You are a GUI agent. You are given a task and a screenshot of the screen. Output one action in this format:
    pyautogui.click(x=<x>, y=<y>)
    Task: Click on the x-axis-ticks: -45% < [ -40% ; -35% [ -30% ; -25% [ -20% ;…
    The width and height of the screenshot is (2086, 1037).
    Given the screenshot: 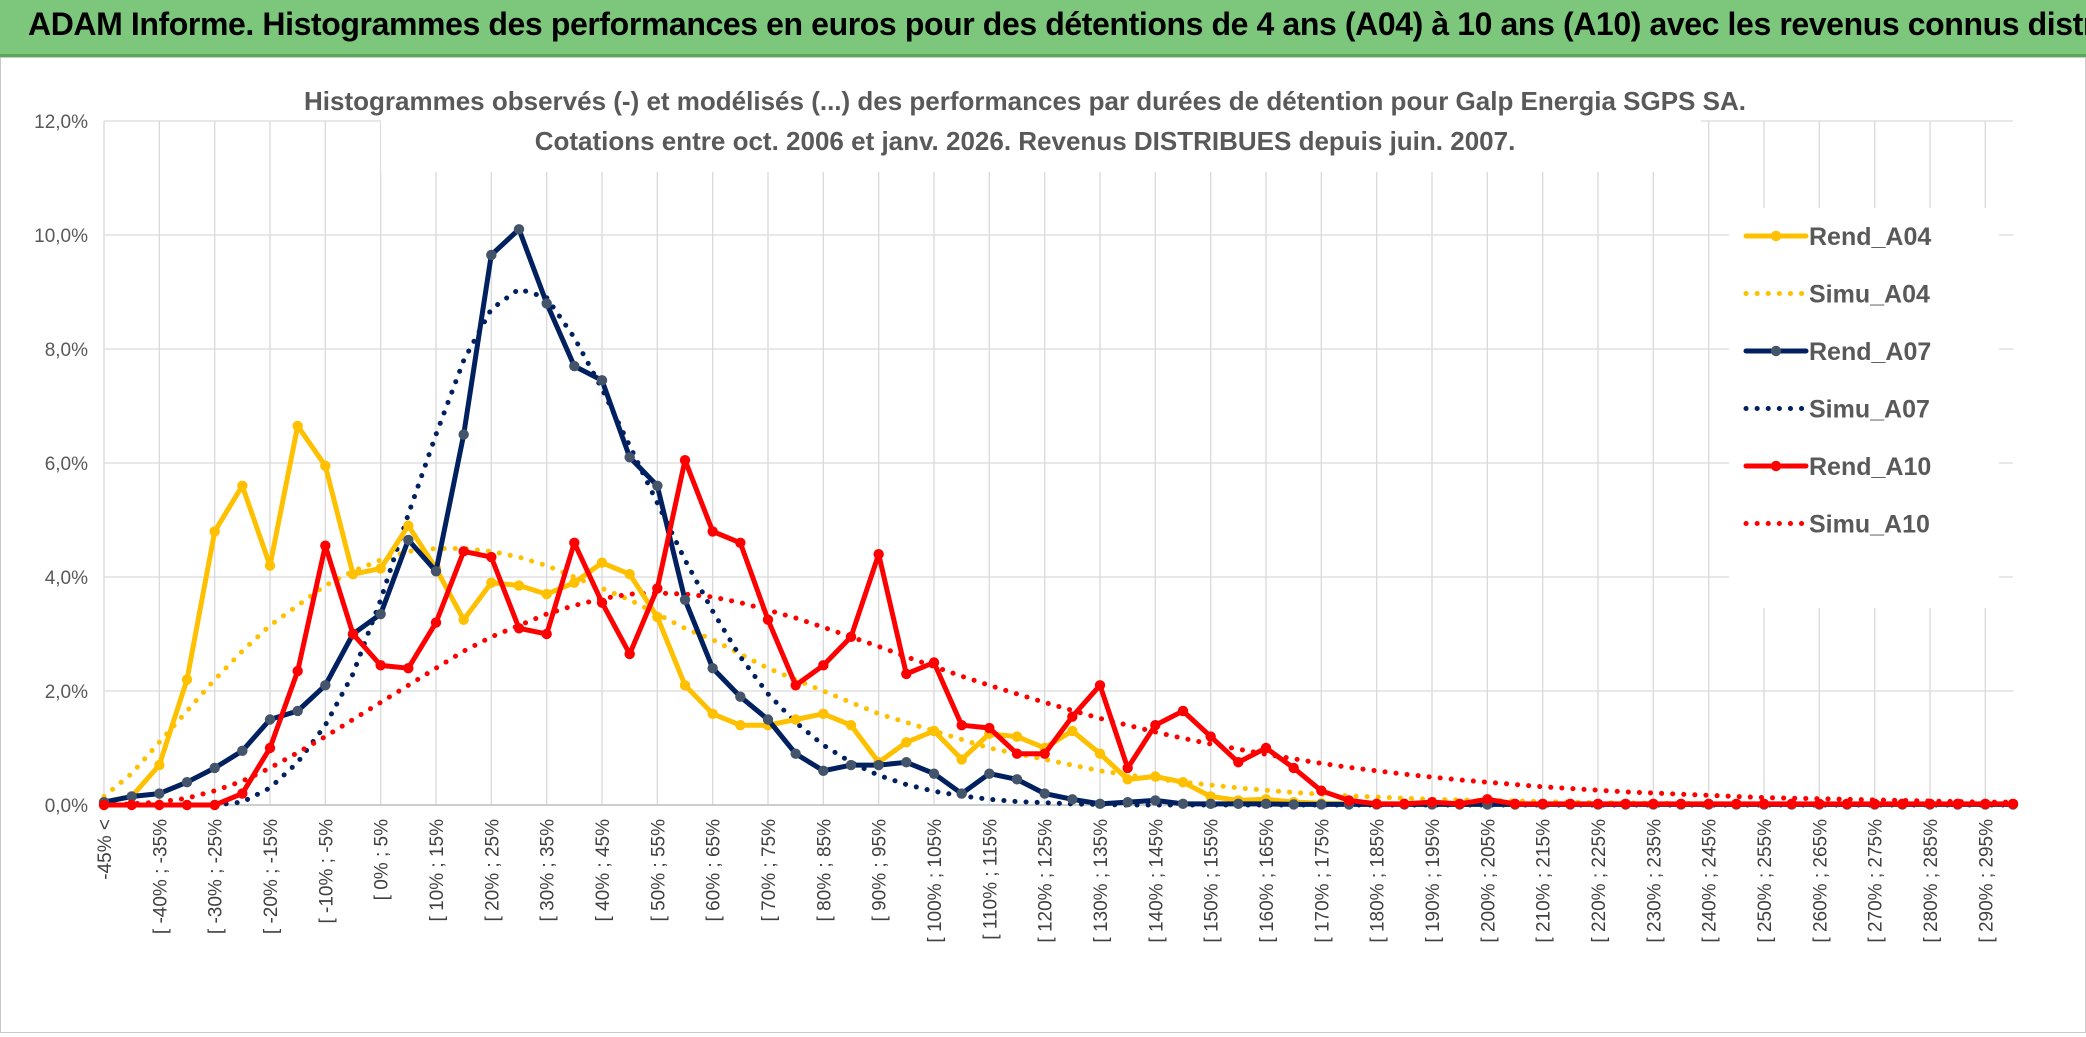 What is the action you would take?
    pyautogui.click(x=1046, y=881)
    